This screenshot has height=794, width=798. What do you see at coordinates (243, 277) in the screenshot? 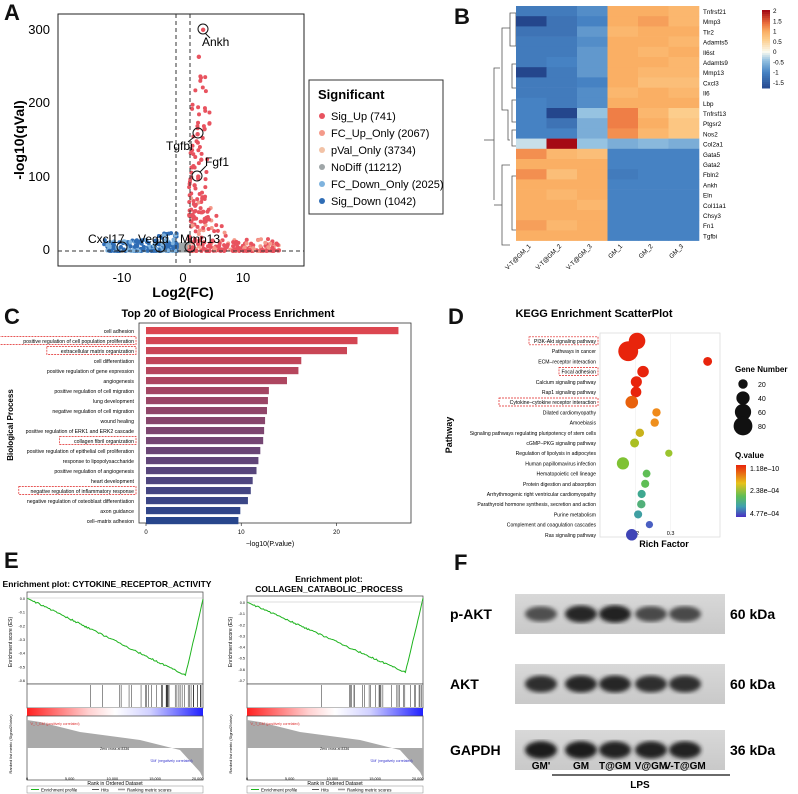
I see `volcano-xtick: 10` at bounding box center [243, 277].